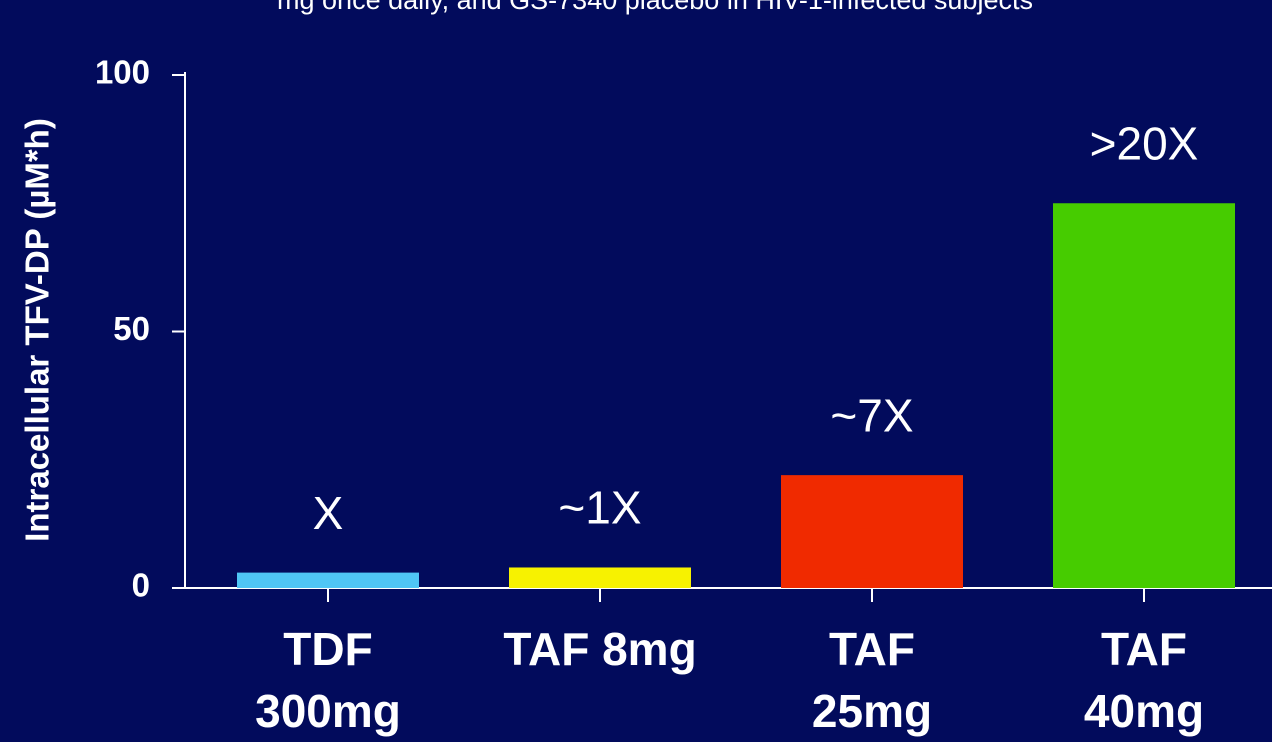 Image resolution: width=1272 pixels, height=742 pixels. What do you see at coordinates (872, 680) in the screenshot?
I see `x-tick-label: TAF 25mg` at bounding box center [872, 680].